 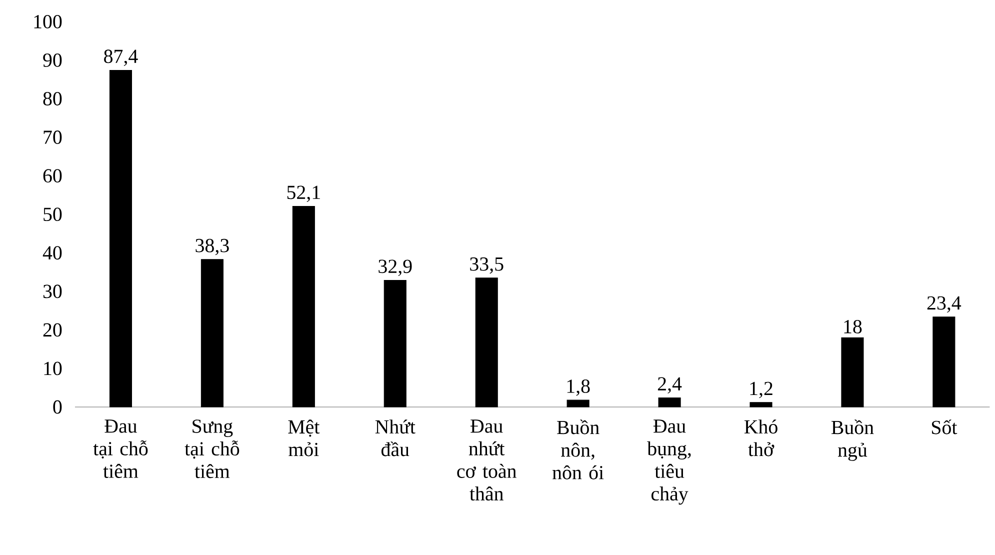 What do you see at coordinates (852, 440) in the screenshot?
I see `x-tick-label: Buồn ngủ` at bounding box center [852, 440].